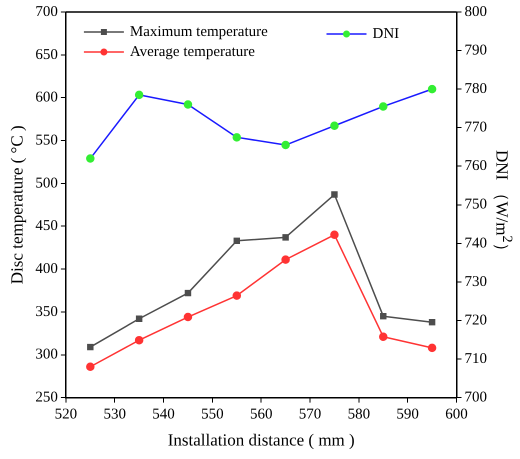 The image size is (520, 459). What do you see at coordinates (193, 52) in the screenshot?
I see `legend-label: Average temperature` at bounding box center [193, 52].